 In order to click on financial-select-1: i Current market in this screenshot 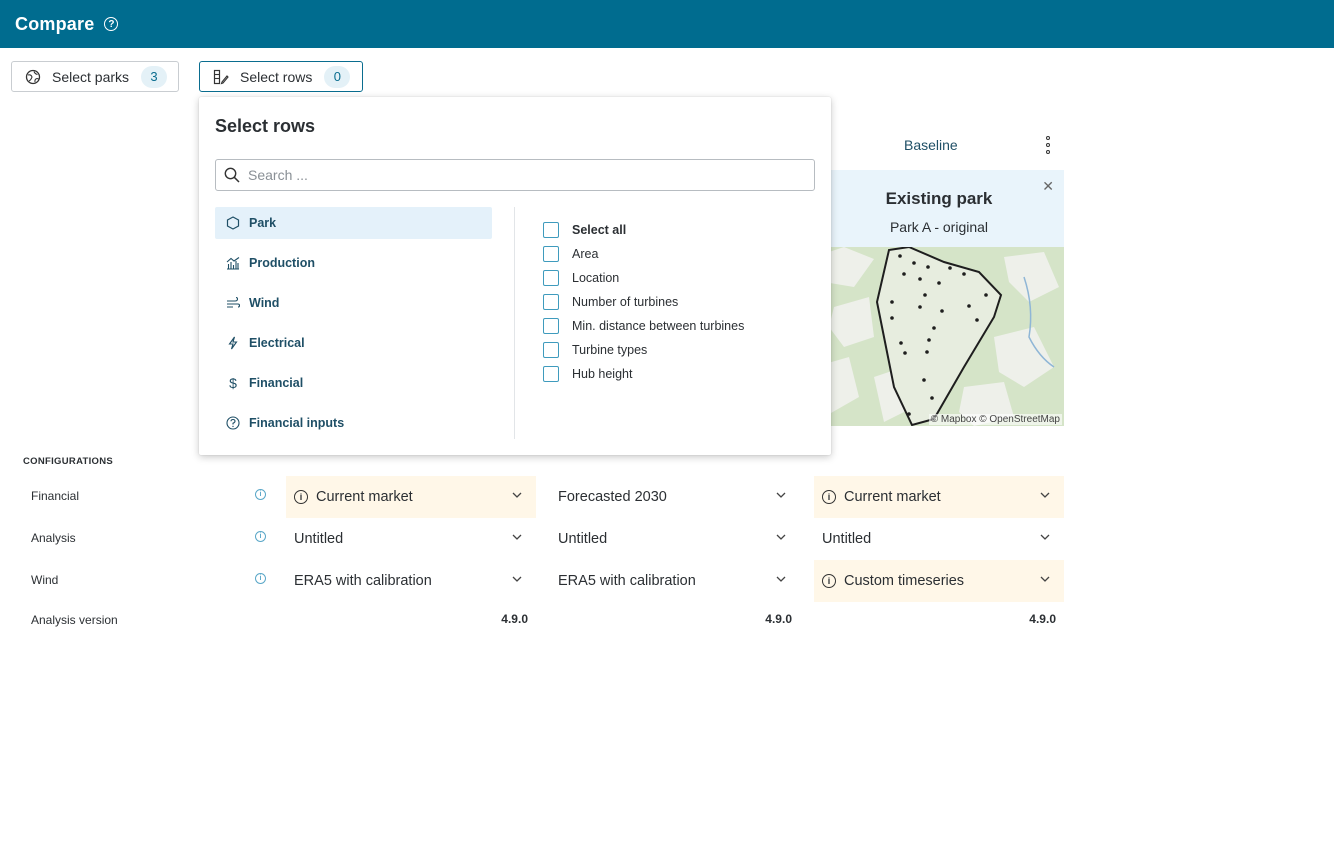, I will do `click(411, 497)`.